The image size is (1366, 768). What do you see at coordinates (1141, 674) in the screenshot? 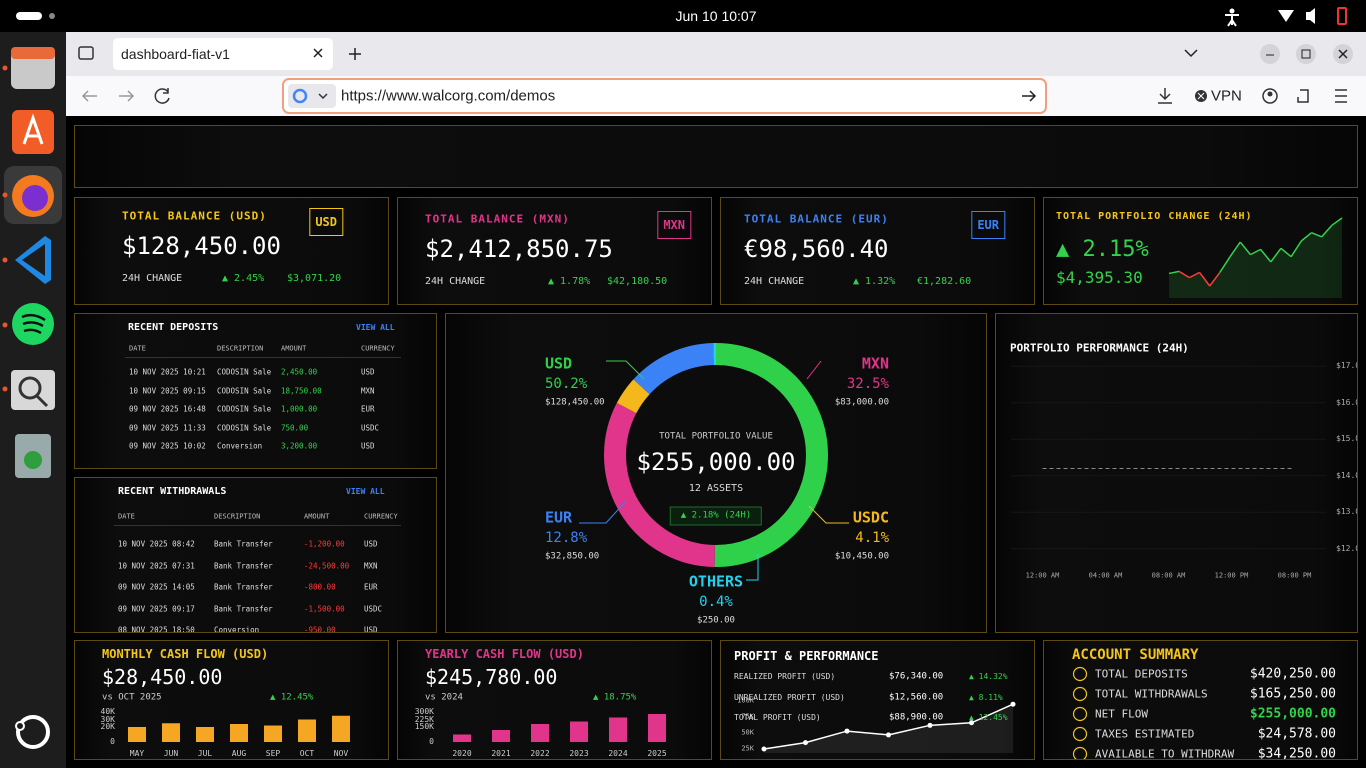
I see `summary-label: TOTAL DEPOSITS` at bounding box center [1141, 674].